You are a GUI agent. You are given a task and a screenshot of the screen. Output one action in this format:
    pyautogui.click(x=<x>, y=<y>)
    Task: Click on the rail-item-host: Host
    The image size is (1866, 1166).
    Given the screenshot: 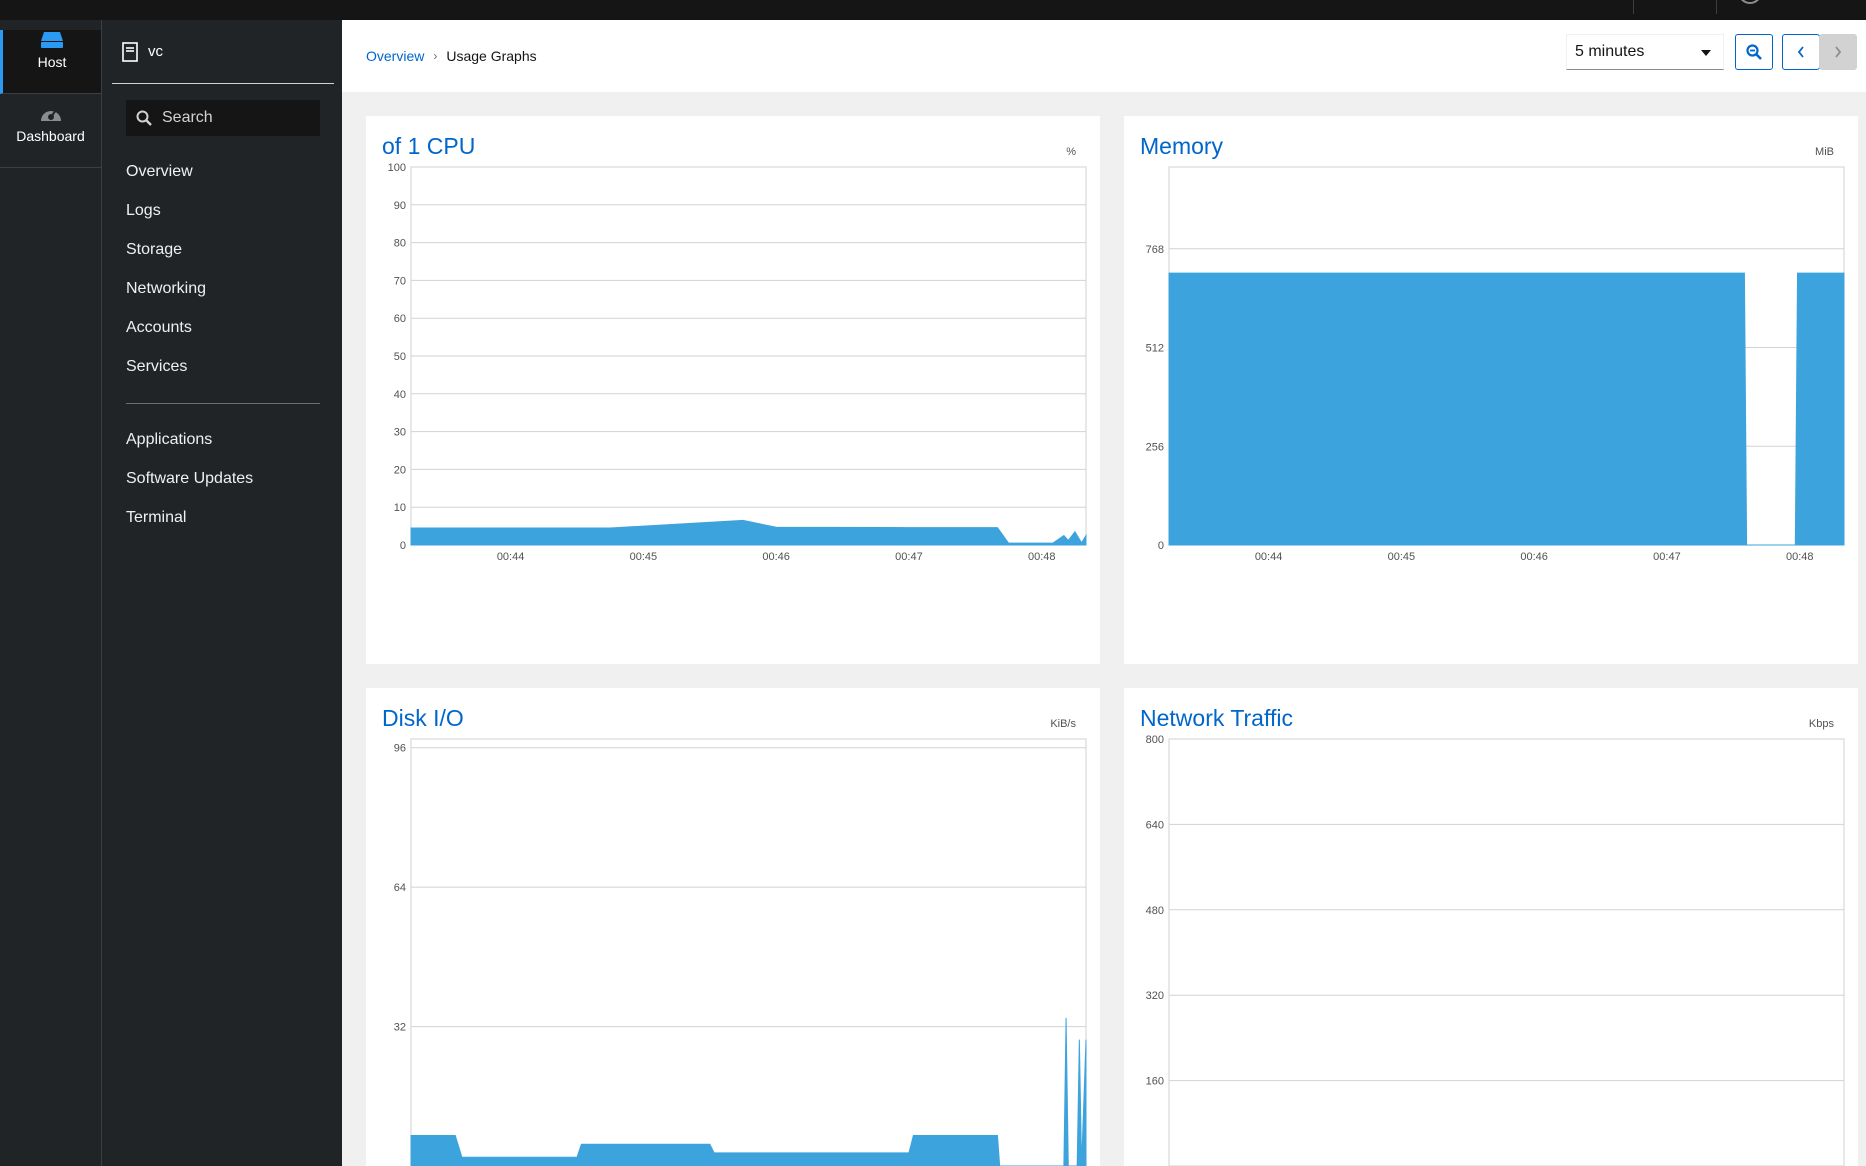 What is the action you would take?
    pyautogui.click(x=50, y=62)
    